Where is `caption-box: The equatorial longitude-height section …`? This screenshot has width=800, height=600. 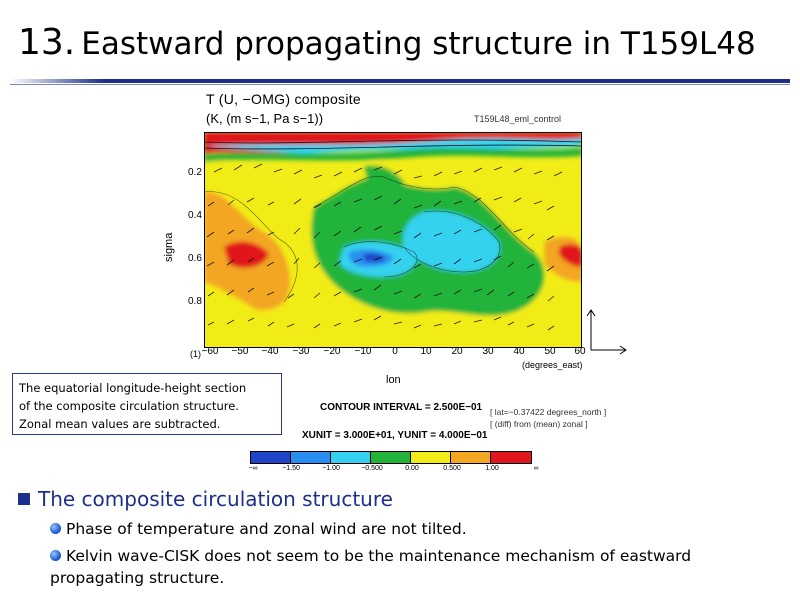
caption-box: The equatorial longitude-height section … is located at coordinates (147, 404).